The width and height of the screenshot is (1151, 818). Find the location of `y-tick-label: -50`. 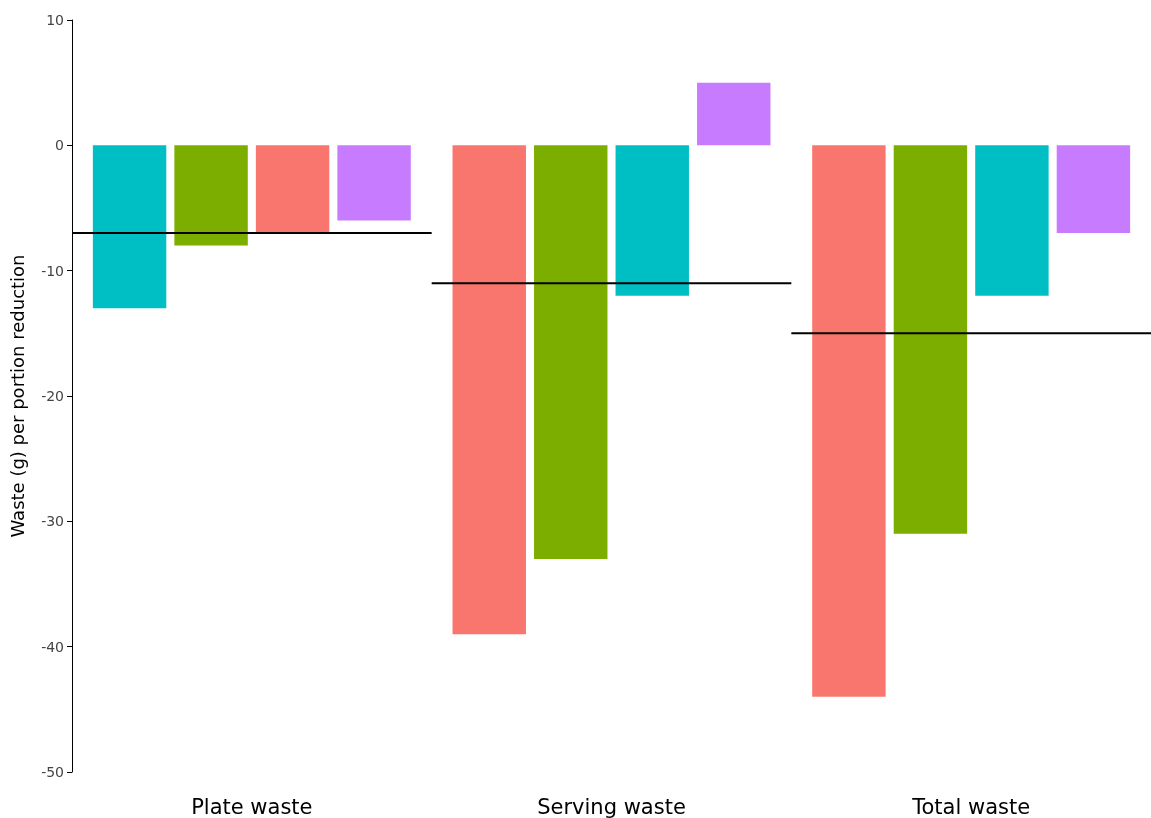

y-tick-label: -50 is located at coordinates (52, 772).